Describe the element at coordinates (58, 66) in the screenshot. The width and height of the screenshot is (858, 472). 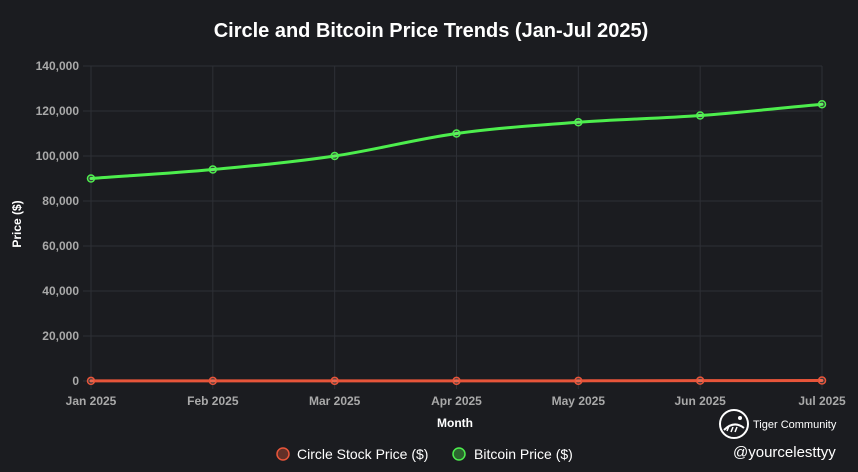
I see `y-tick-label: 140,000` at that location.